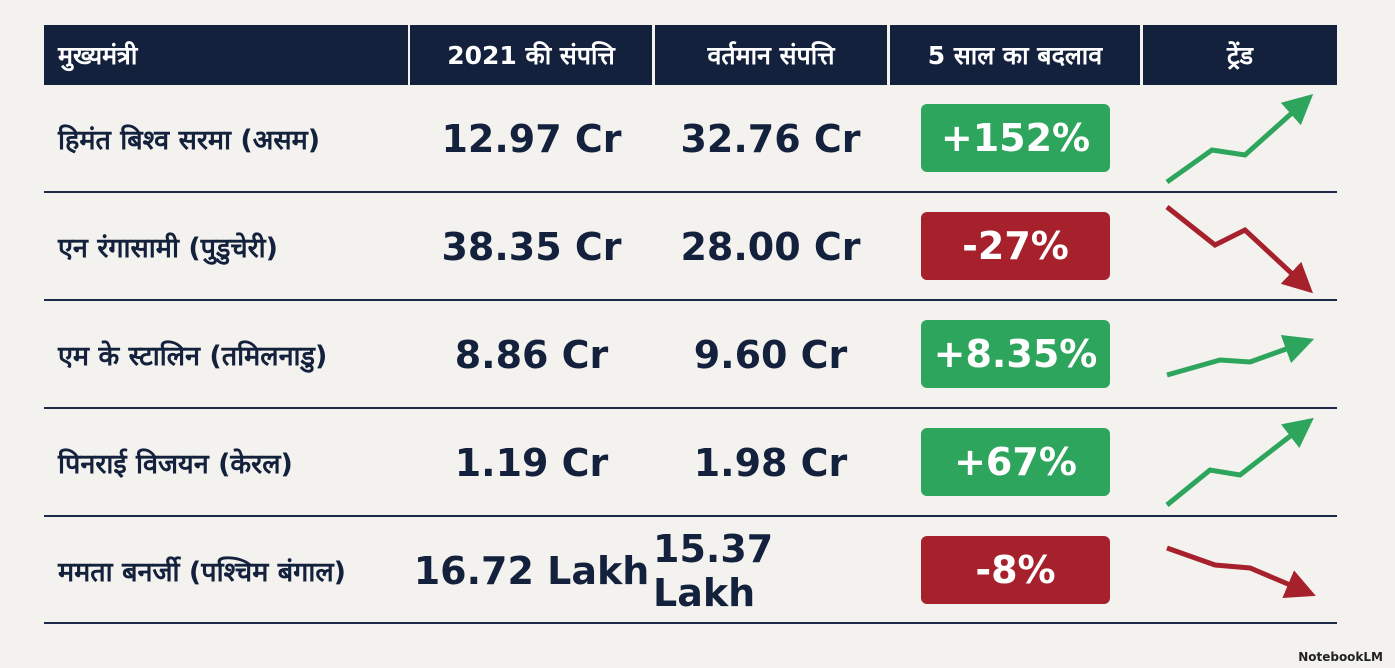 The height and width of the screenshot is (668, 1395). Describe the element at coordinates (1015, 570) in the screenshot. I see `change-badge: -8%` at that location.